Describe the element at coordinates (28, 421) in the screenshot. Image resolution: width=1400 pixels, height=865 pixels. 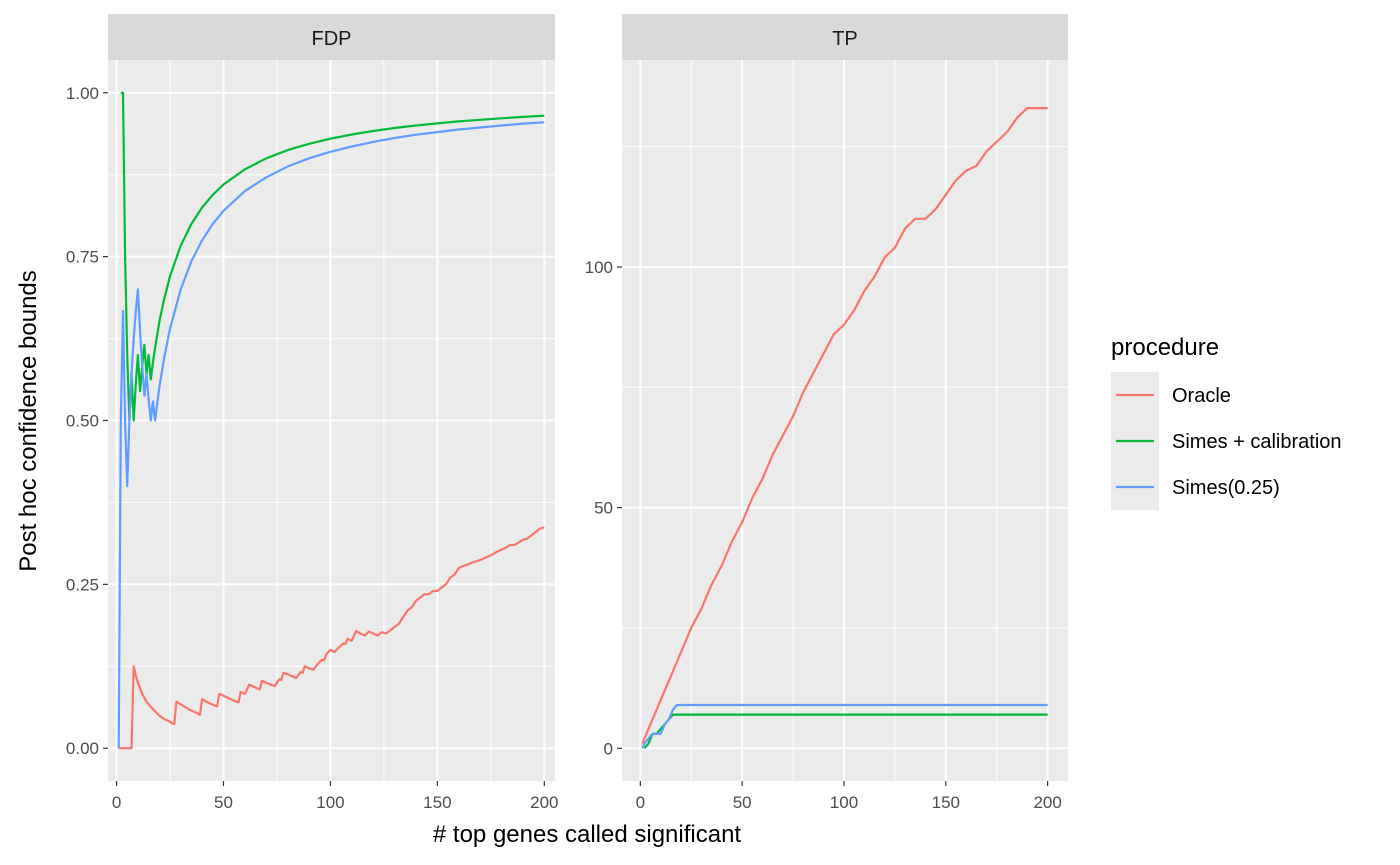
I see `y-axis-title: Post hoc confidence bounds` at that location.